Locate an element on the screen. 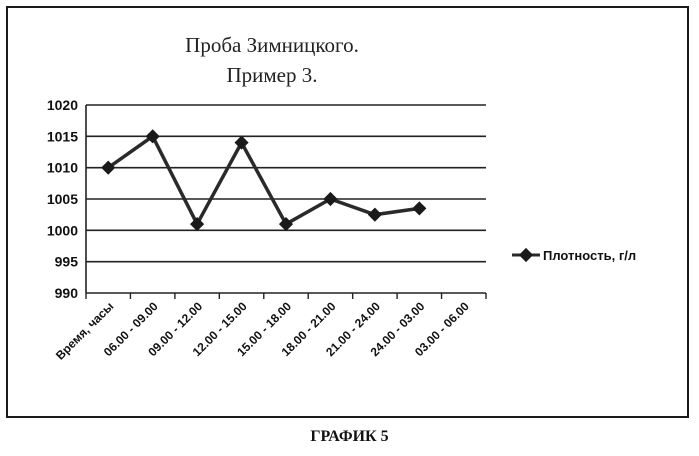  chart-title-line-2: Пример 3. is located at coordinates (271, 75).